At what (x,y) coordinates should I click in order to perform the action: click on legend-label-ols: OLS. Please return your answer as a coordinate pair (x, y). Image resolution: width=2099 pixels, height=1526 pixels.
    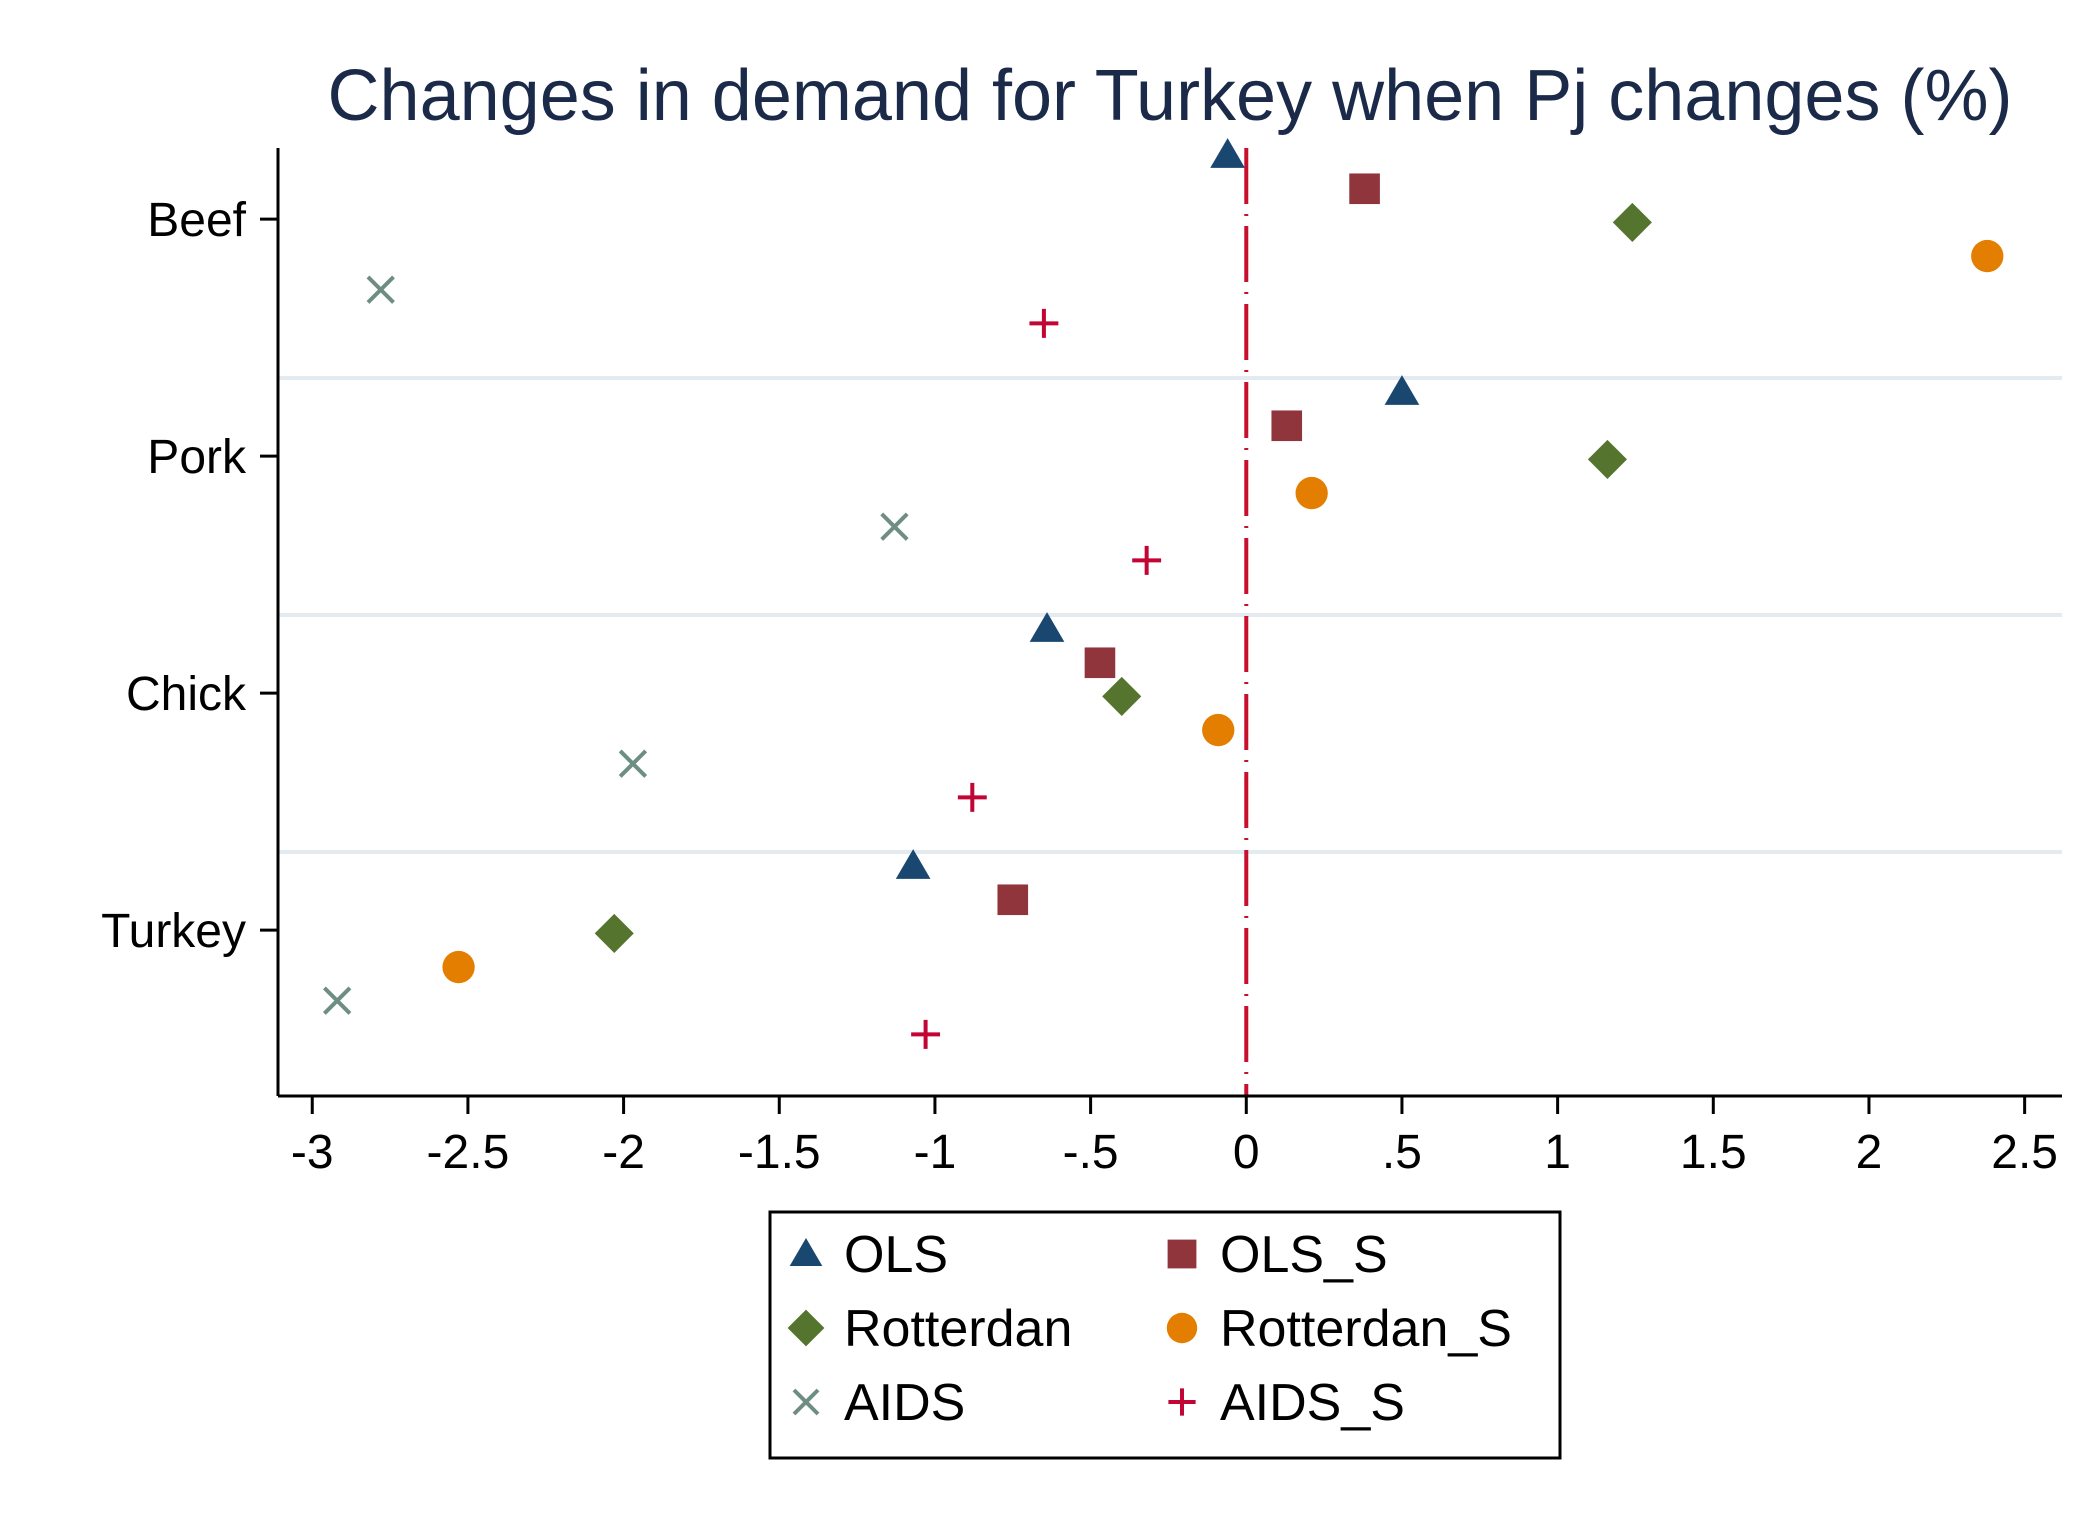
    Looking at the image, I should click on (896, 1255).